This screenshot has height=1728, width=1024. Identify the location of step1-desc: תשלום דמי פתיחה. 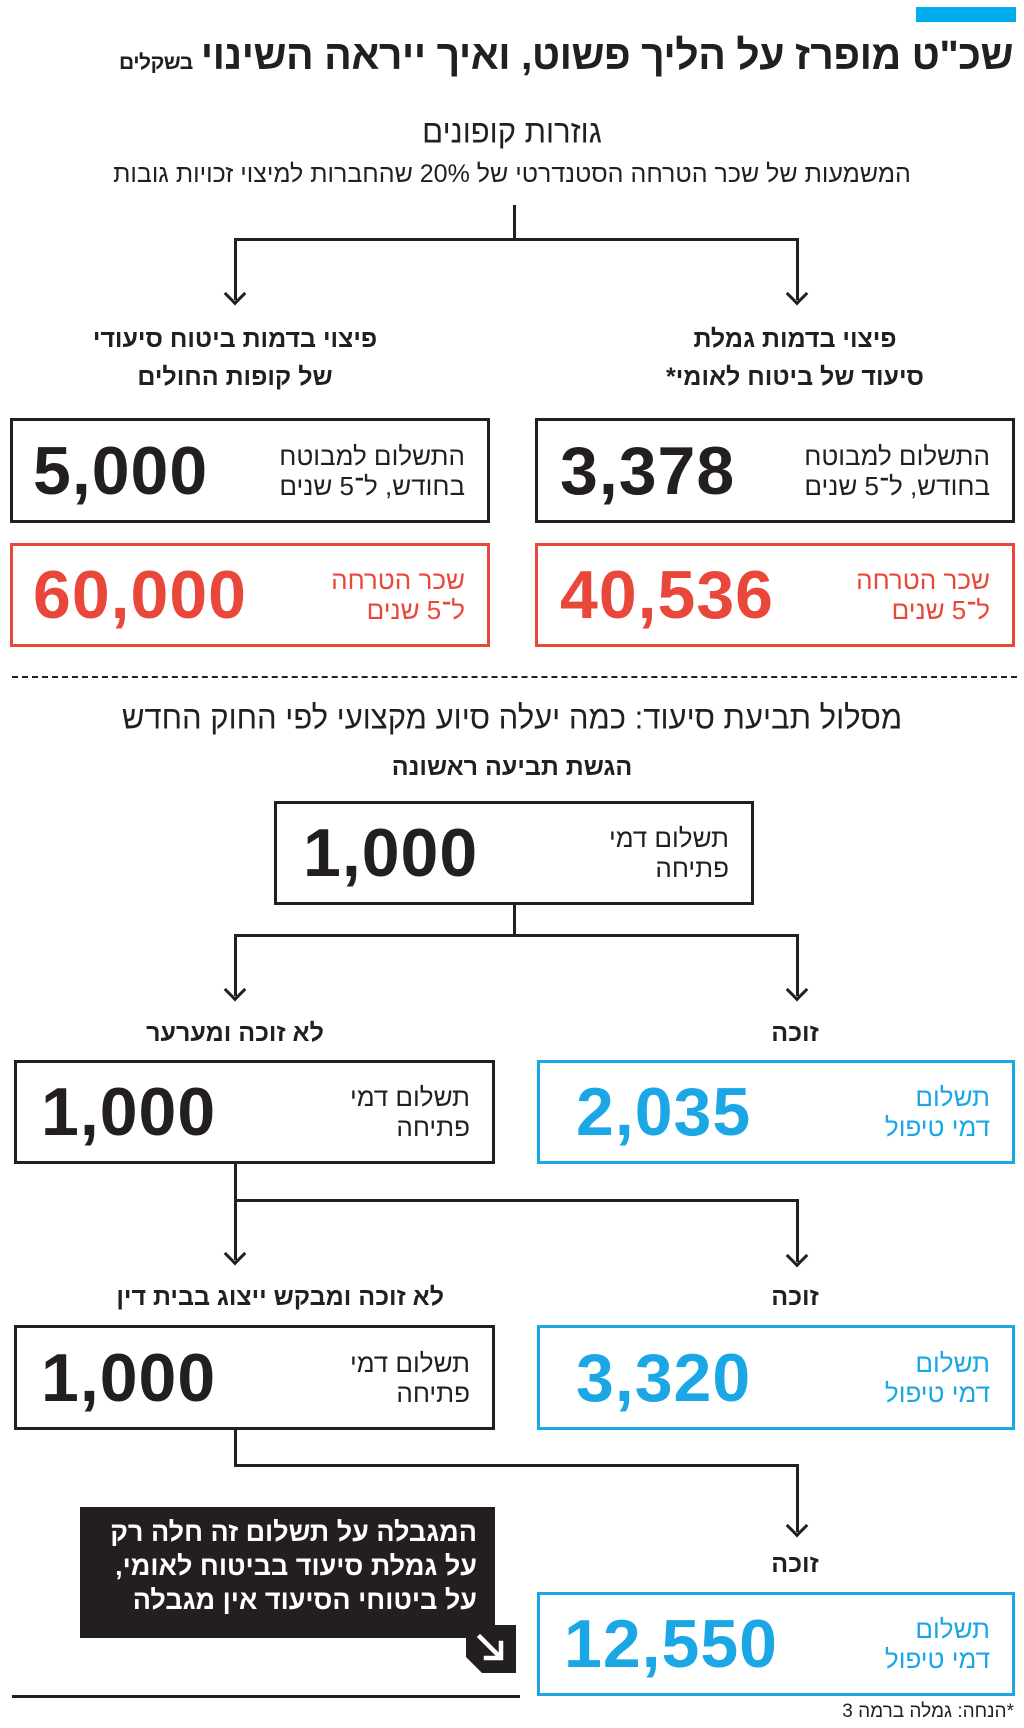
(669, 853).